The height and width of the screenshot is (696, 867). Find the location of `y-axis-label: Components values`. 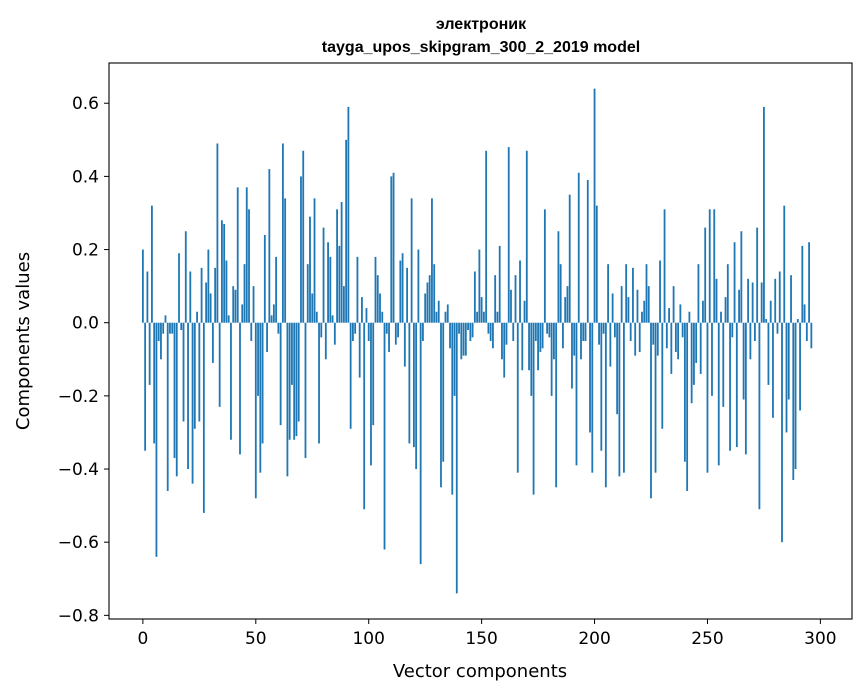

y-axis-label: Components values is located at coordinates (23, 341).